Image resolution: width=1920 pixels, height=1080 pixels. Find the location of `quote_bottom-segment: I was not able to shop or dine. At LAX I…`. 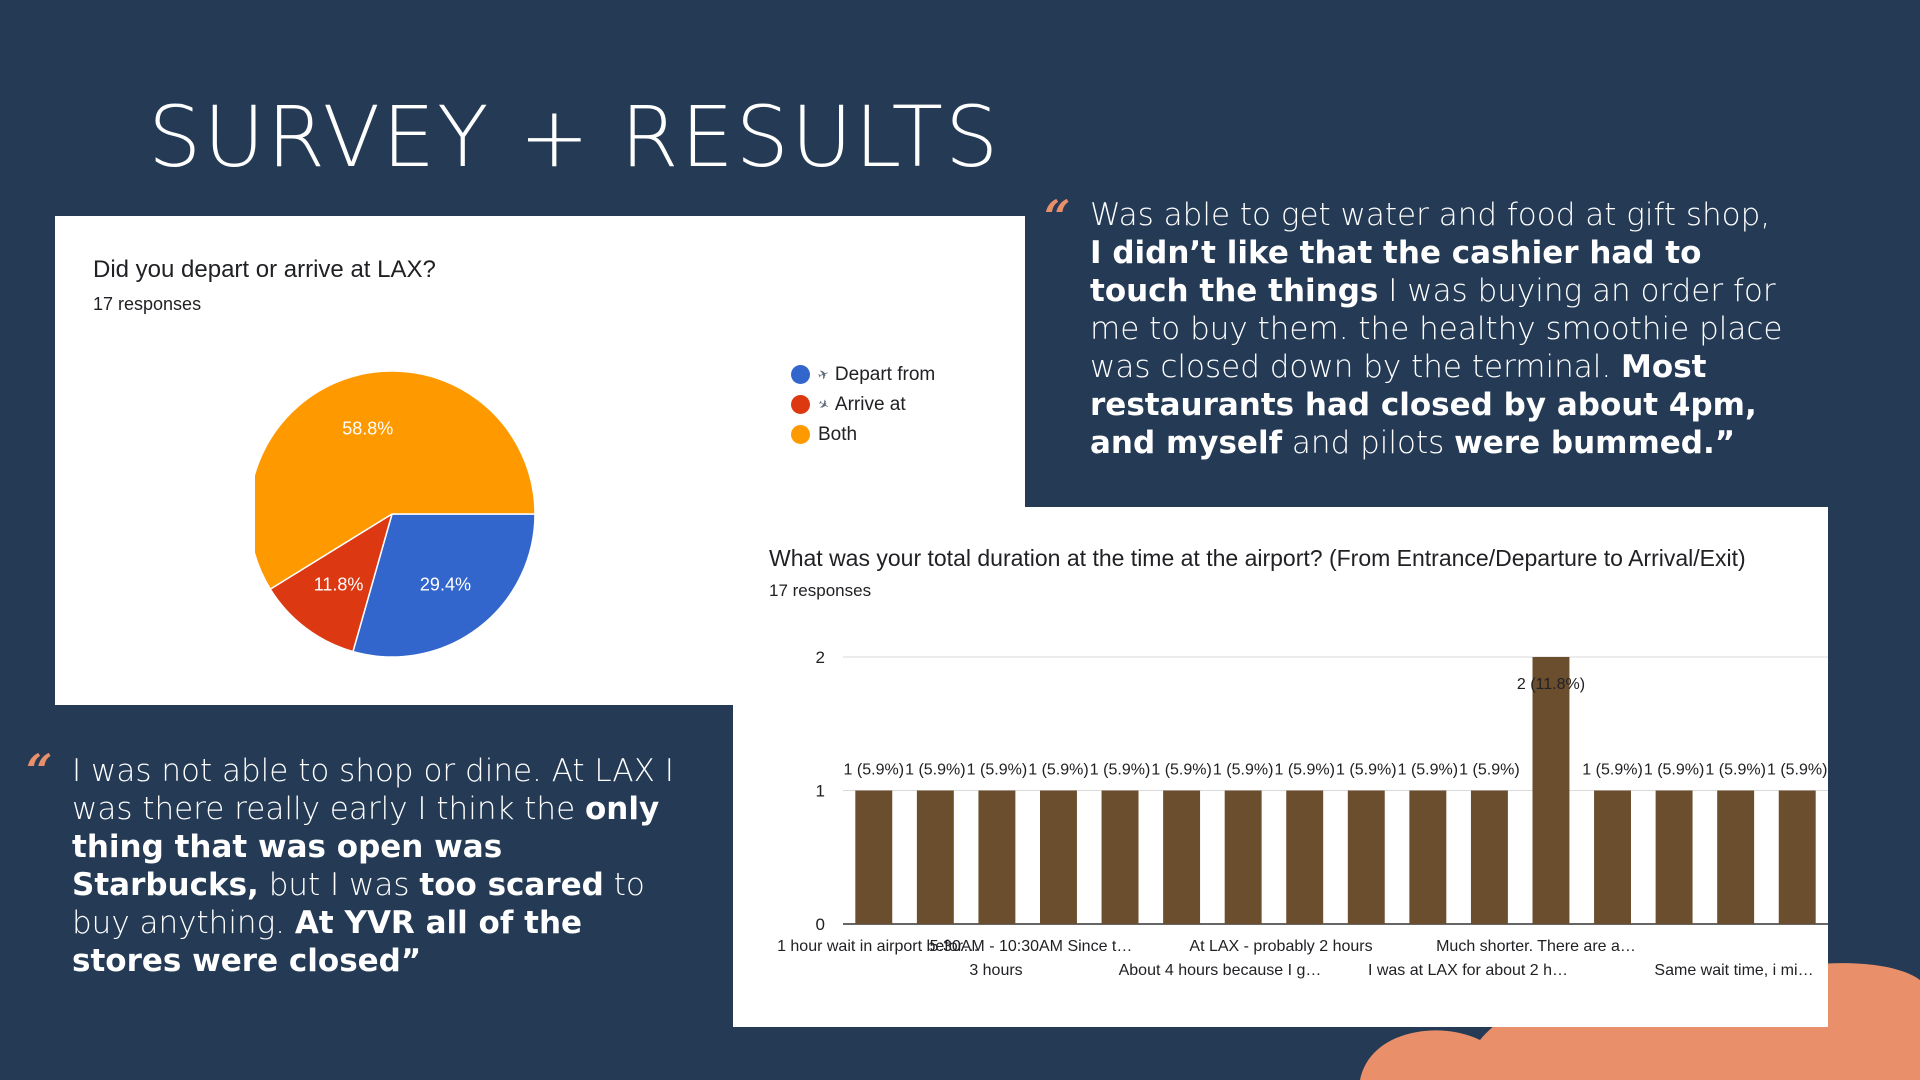

quote_bottom-segment: I was not able to shop or dine. At LAX I… is located at coordinates (373, 790).